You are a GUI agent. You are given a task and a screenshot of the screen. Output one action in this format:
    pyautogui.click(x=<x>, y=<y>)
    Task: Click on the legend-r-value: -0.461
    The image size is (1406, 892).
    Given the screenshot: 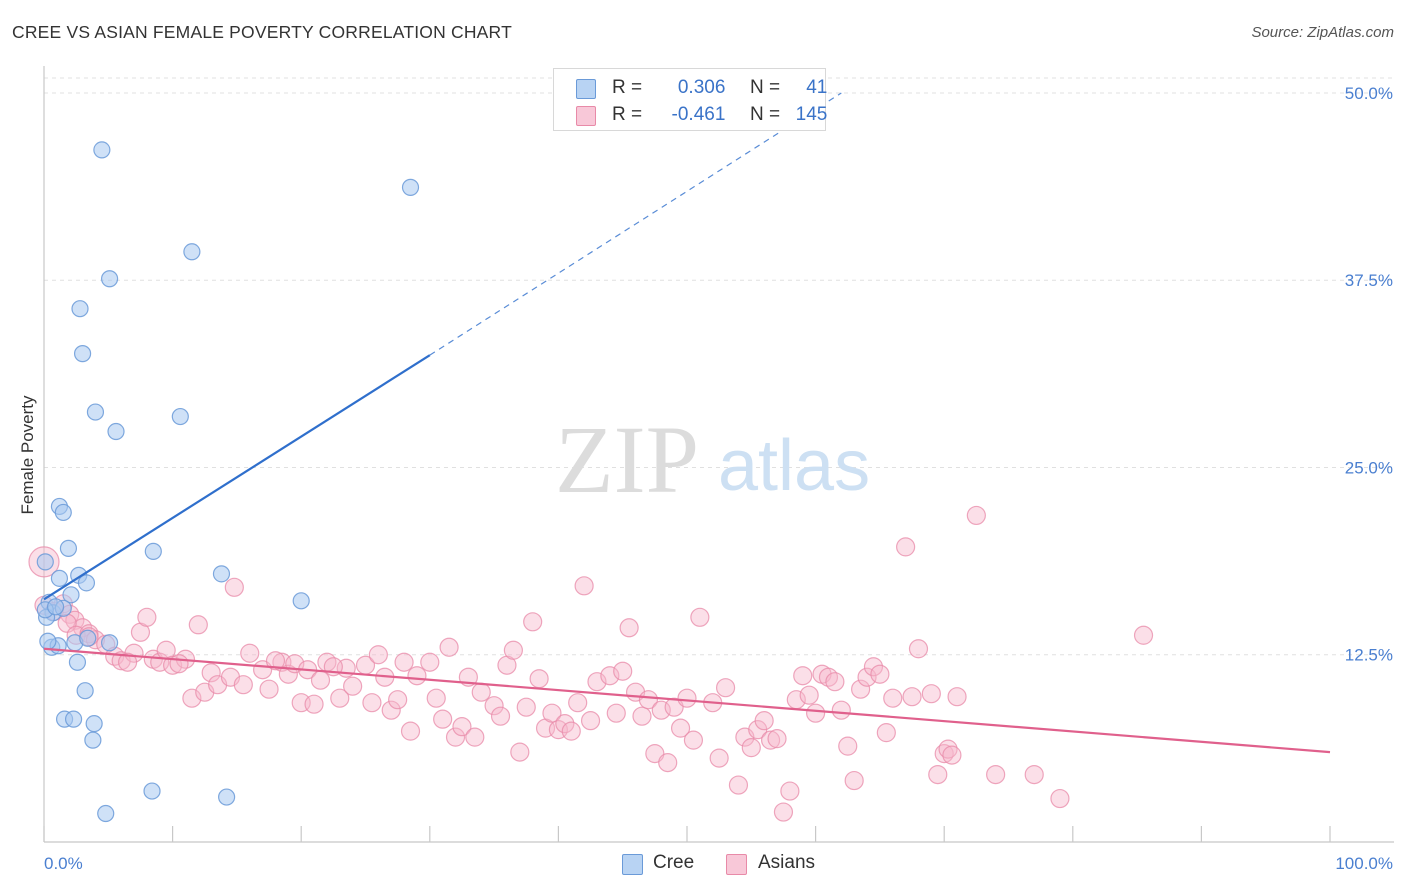 What is the action you would take?
    pyautogui.click(x=698, y=114)
    